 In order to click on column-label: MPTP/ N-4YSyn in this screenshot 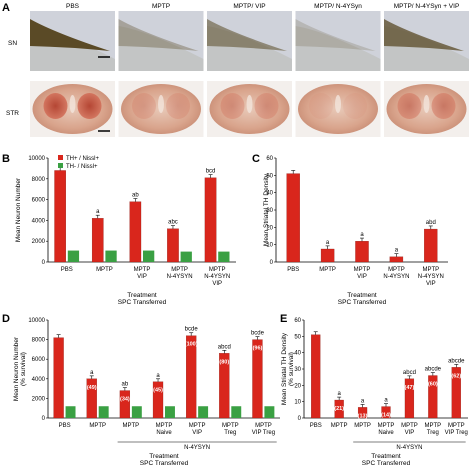, I will do `click(338, 6)`.